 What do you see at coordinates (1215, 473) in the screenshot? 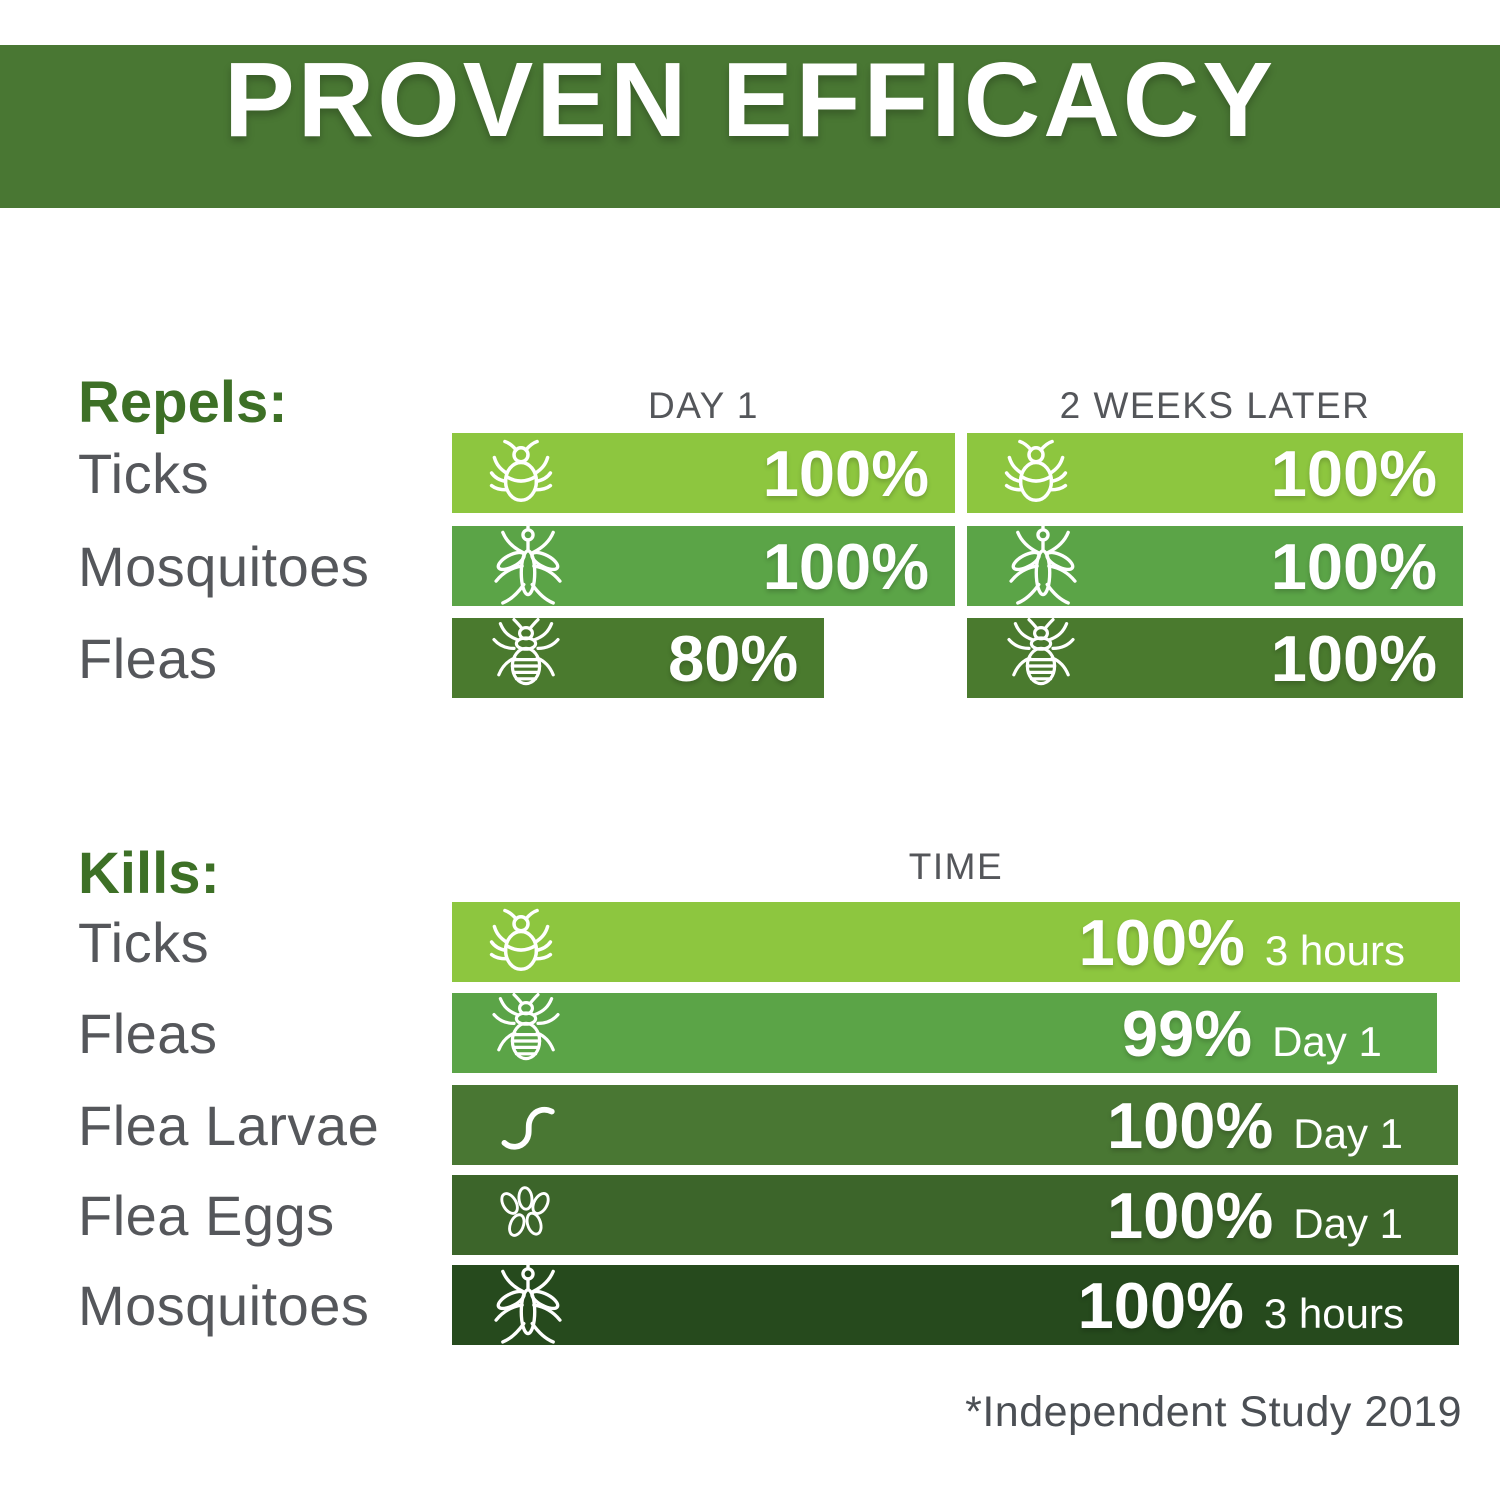
I see `bar-repels-ticks-2weeks: 100%` at bounding box center [1215, 473].